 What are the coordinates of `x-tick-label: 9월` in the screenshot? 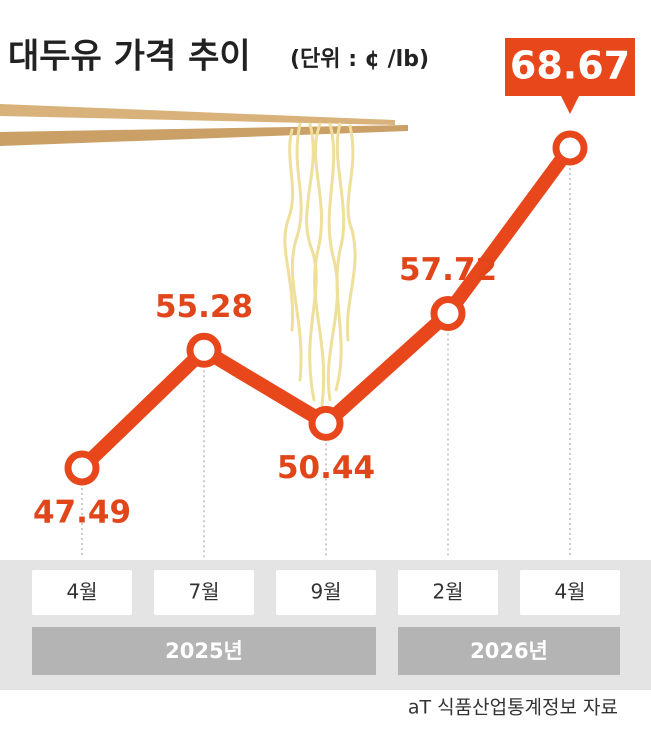 It's located at (325, 592).